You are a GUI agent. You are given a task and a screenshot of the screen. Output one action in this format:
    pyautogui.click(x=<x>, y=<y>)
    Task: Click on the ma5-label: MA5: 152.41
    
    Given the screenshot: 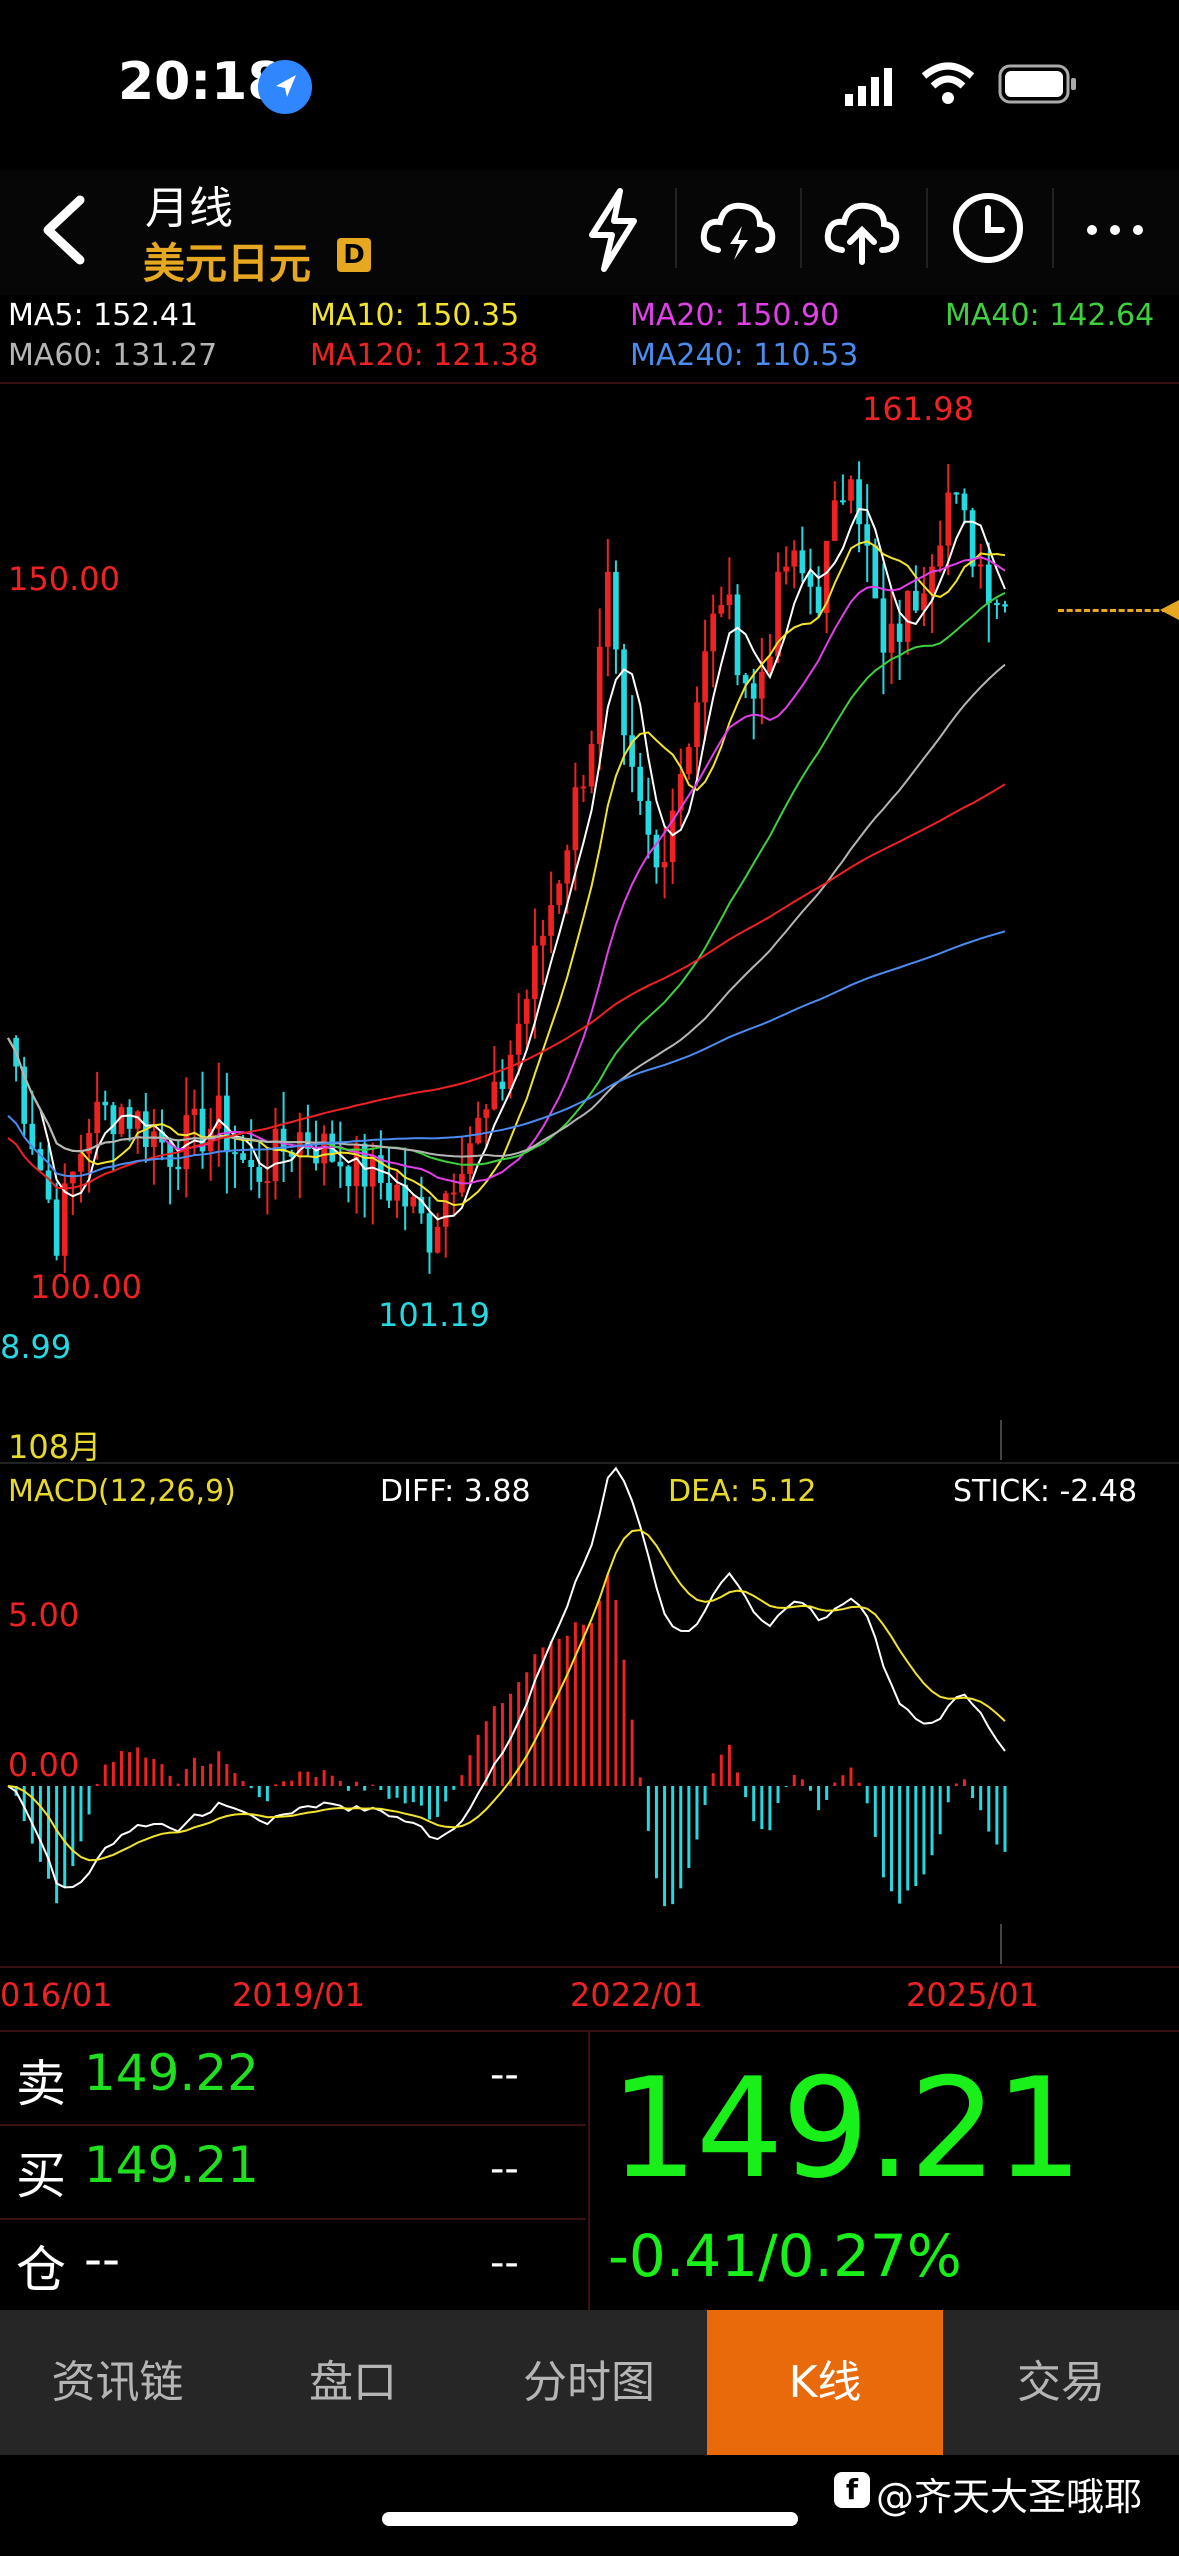 What is the action you would take?
    pyautogui.click(x=103, y=315)
    